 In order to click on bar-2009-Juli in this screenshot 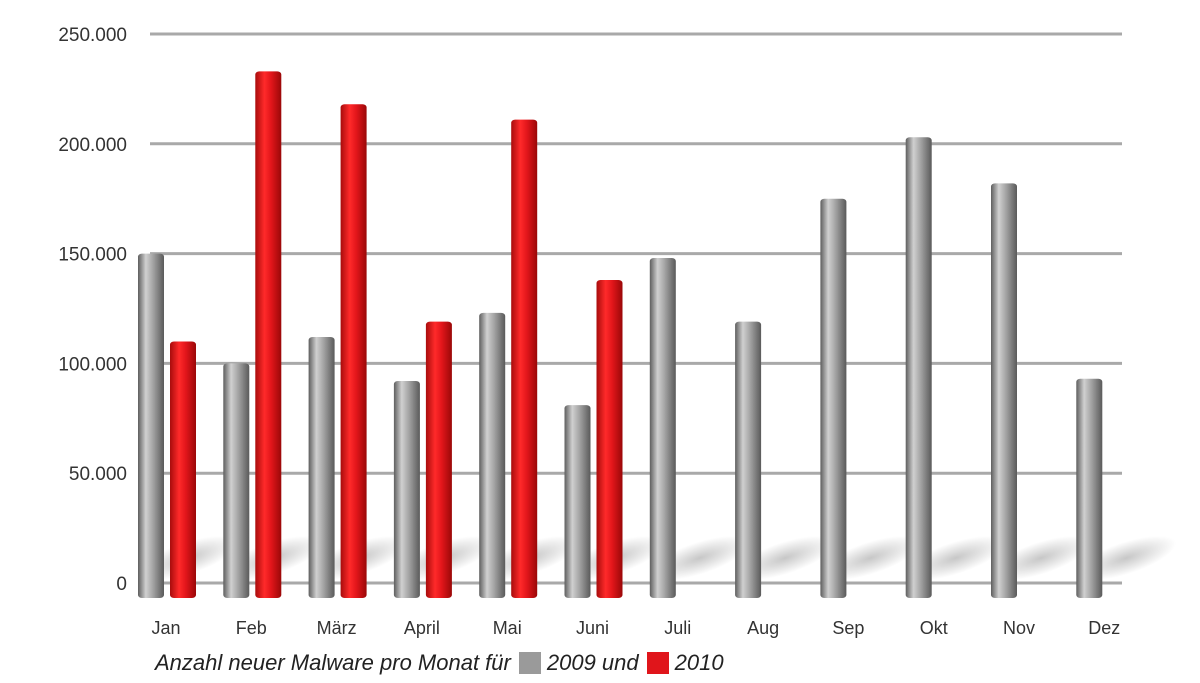, I will do `click(662, 427)`.